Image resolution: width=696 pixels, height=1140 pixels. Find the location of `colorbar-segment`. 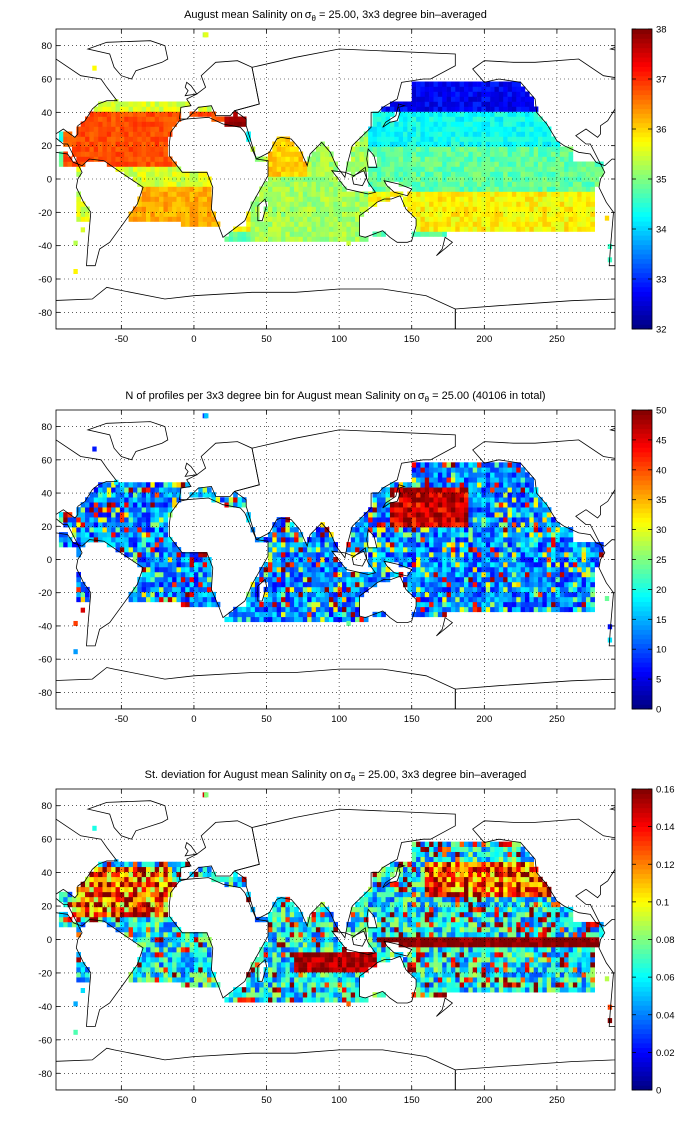

colorbar-segment is located at coordinates (642, 618).